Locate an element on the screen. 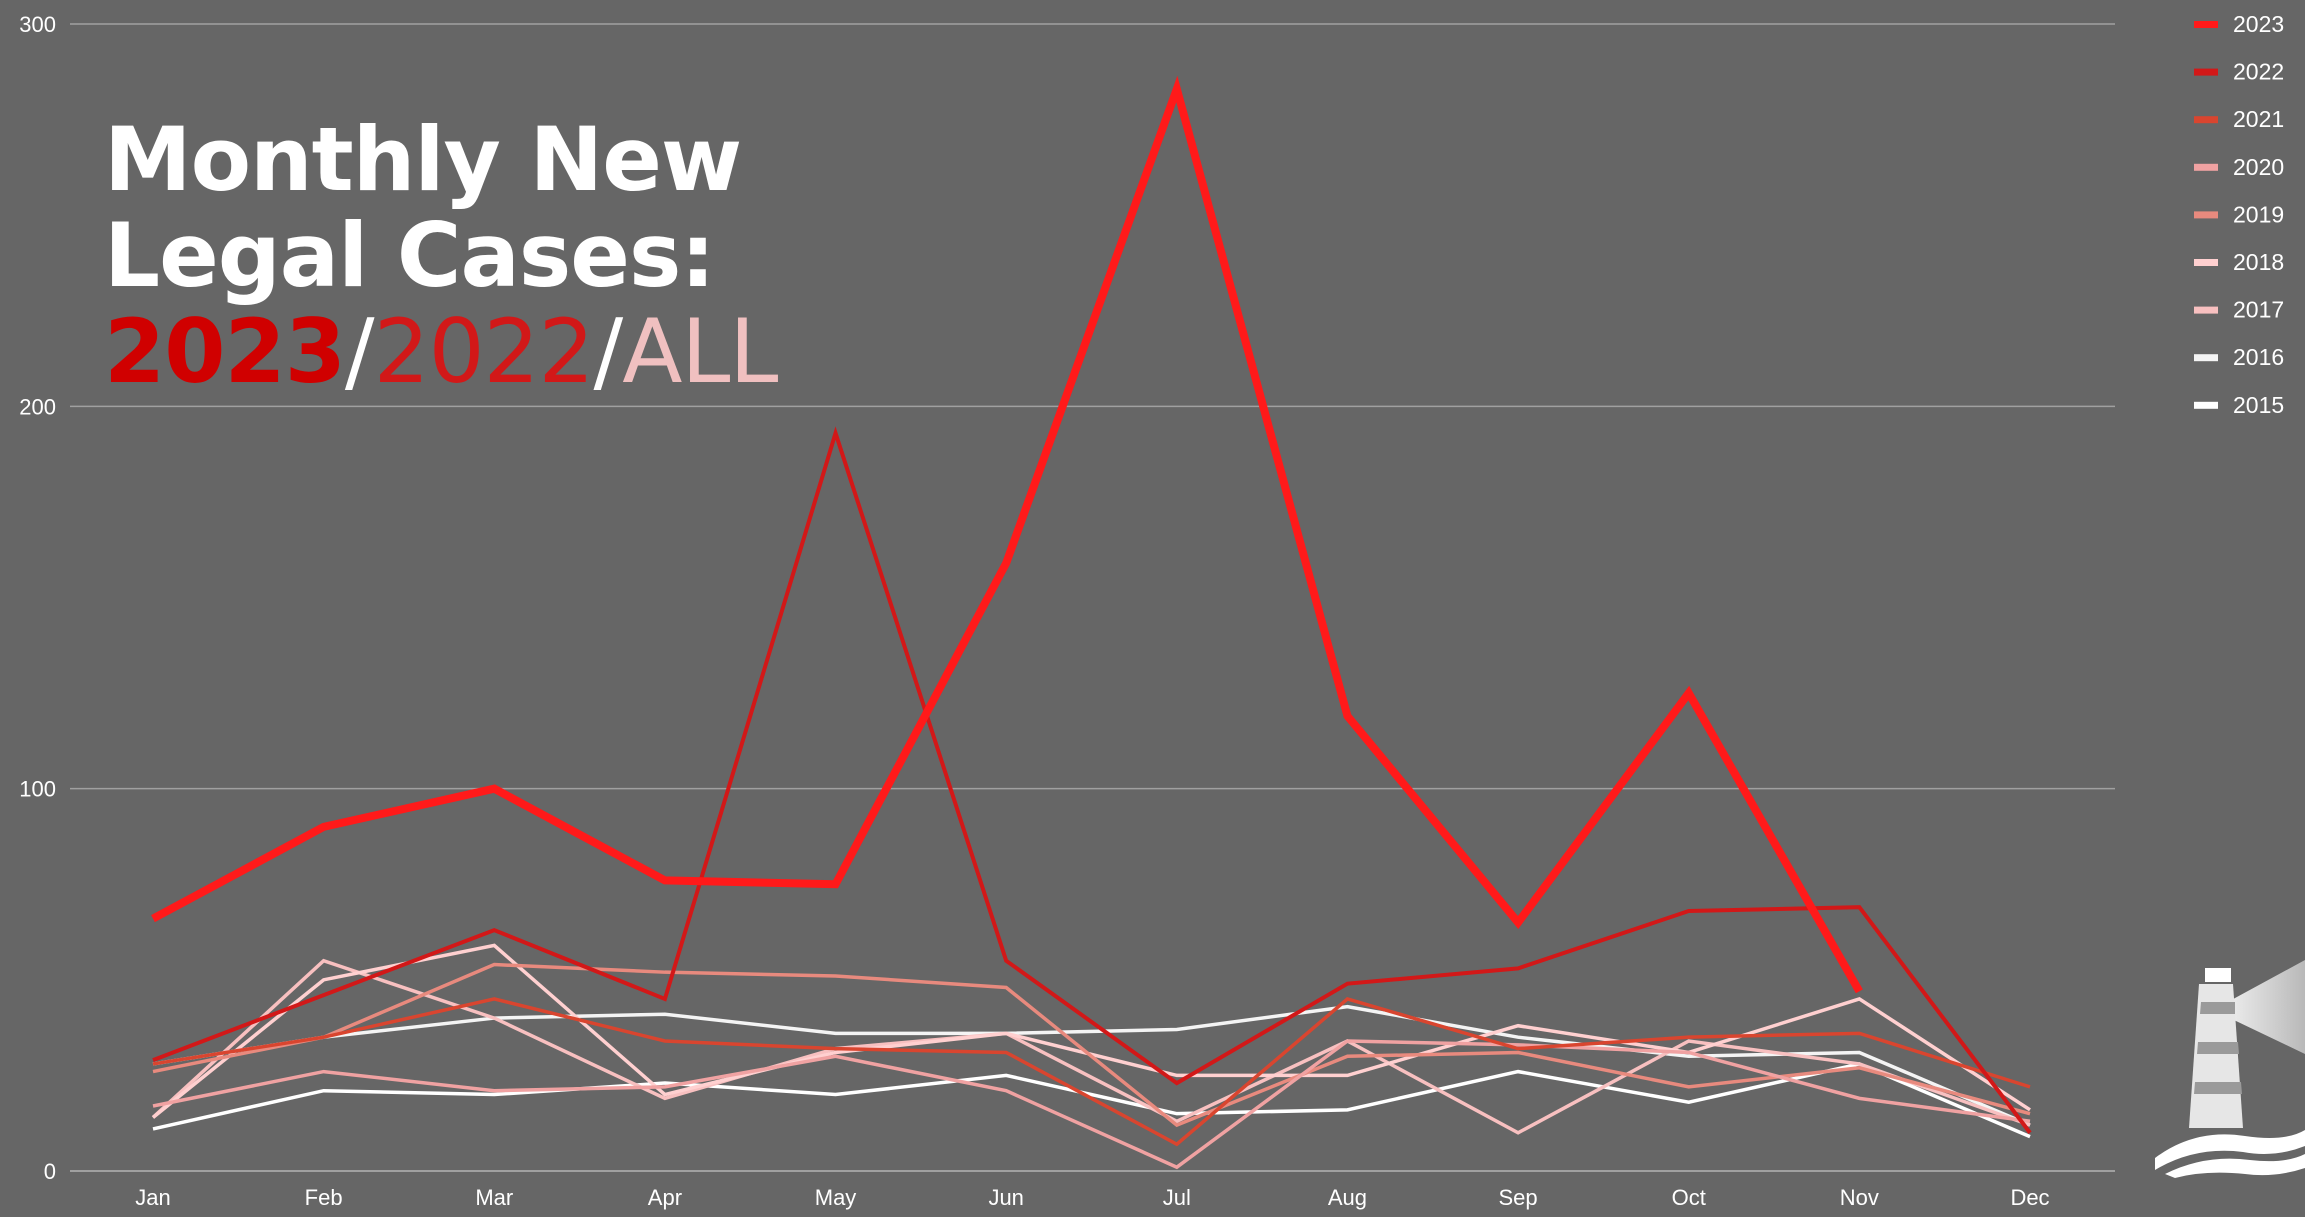 Image resolution: width=2305 pixels, height=1217 pixels. legend-label: 2023 is located at coordinates (2258, 24).